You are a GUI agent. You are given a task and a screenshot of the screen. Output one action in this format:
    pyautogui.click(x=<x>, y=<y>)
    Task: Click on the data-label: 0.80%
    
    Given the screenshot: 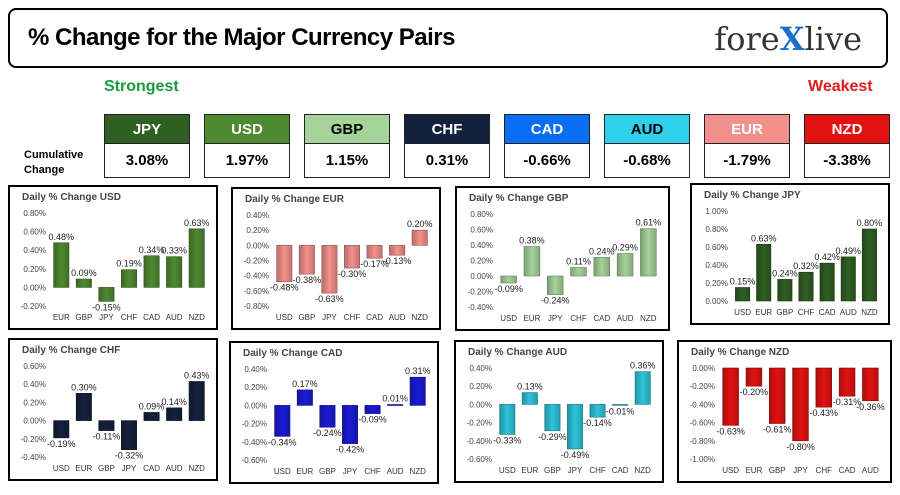 What is the action you would take?
    pyautogui.click(x=870, y=223)
    